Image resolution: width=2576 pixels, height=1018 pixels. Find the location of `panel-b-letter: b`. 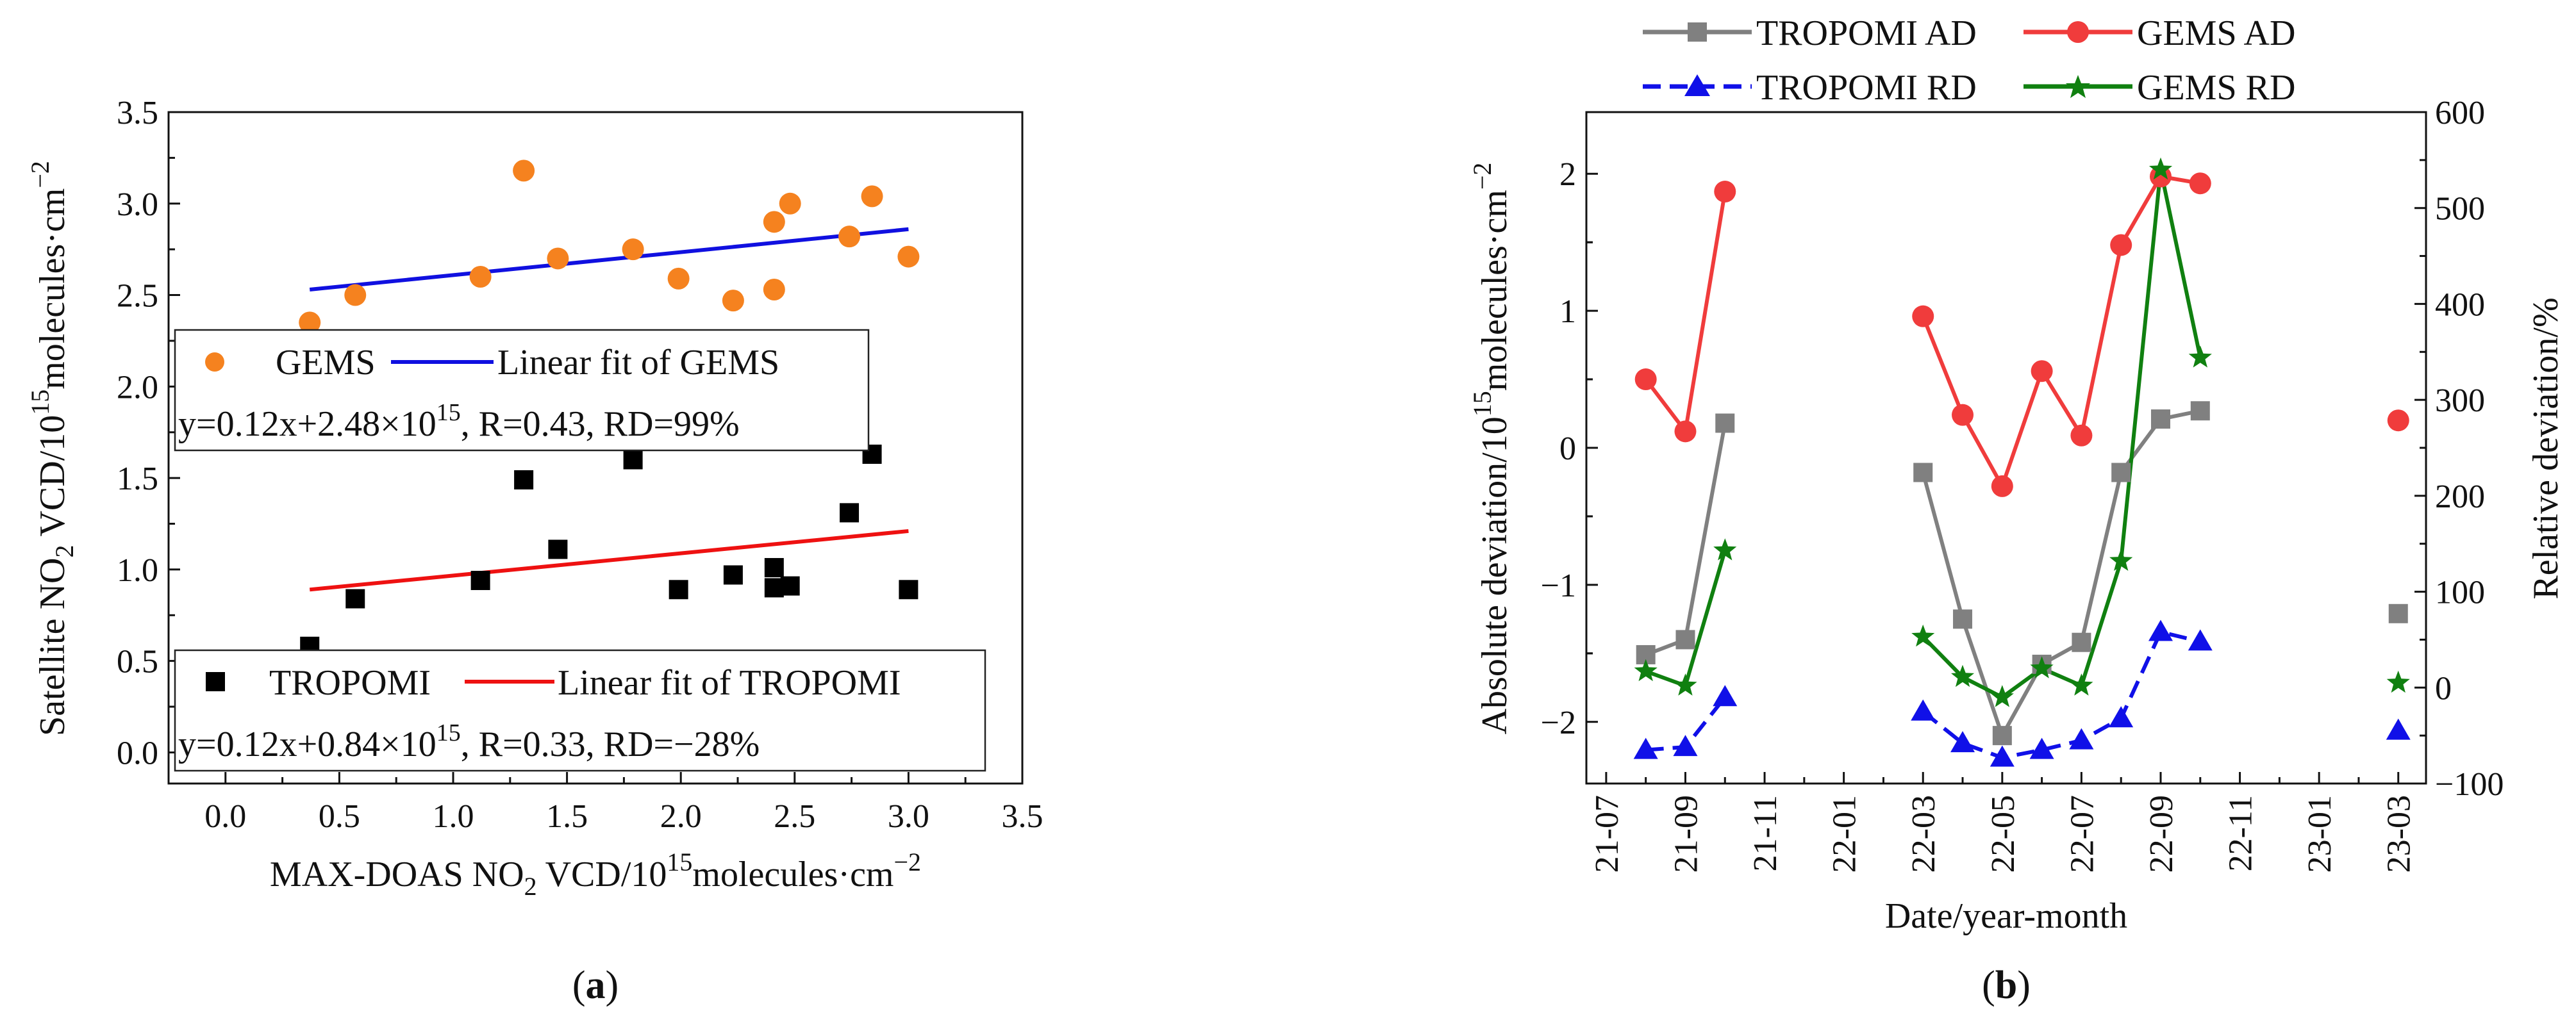

panel-b-letter: b is located at coordinates (2006, 985).